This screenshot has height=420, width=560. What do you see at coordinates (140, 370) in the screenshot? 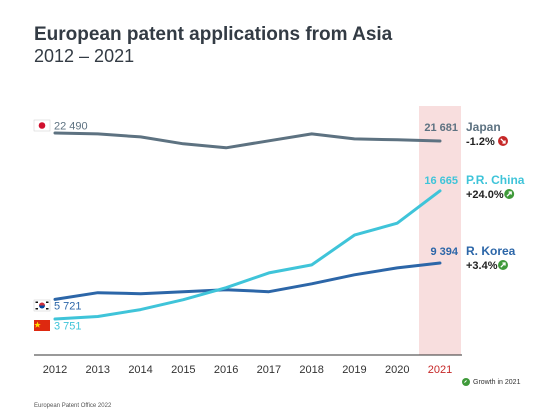
I see `x-tick-label-2014: 2014` at bounding box center [140, 370].